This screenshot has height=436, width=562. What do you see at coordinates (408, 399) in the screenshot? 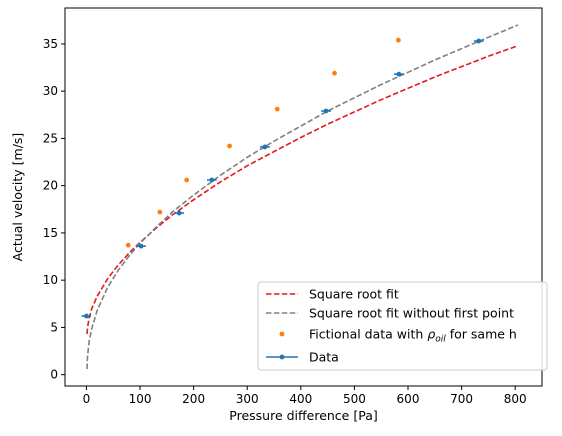
I see `x-tick-label: 600` at bounding box center [408, 399].